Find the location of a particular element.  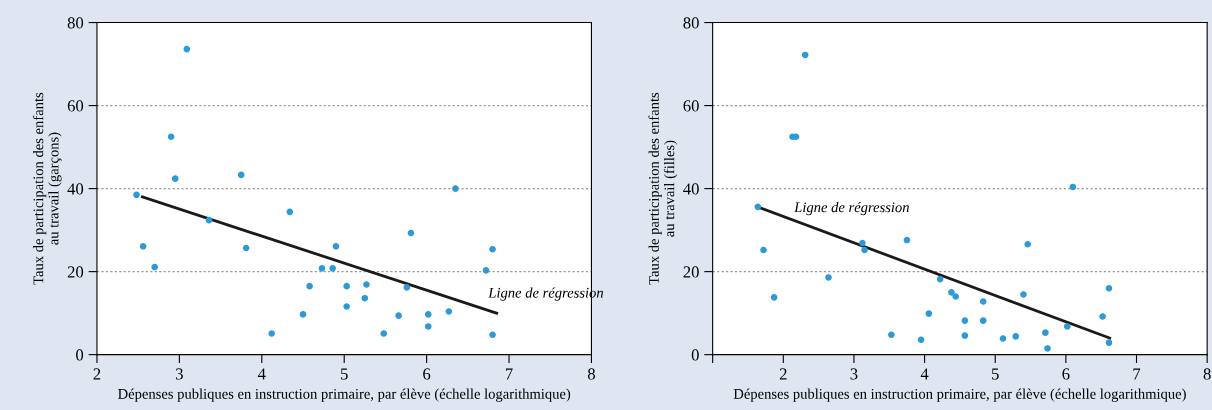

annotation: Ligne de régression is located at coordinates (851, 208).